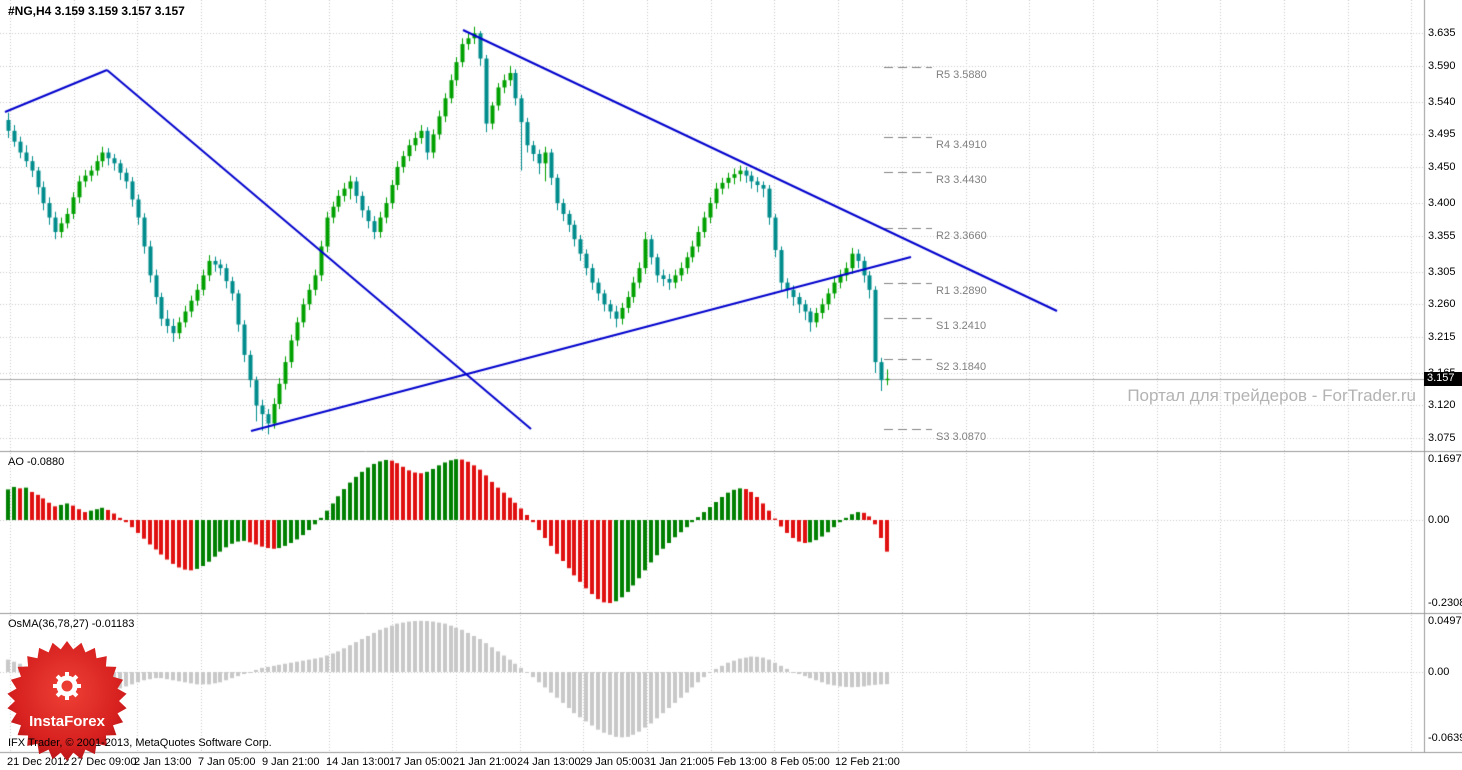 This screenshot has height=770, width=1462. Describe the element at coordinates (737, 762) in the screenshot. I see `time-label: 5 Feb 13:00` at that location.